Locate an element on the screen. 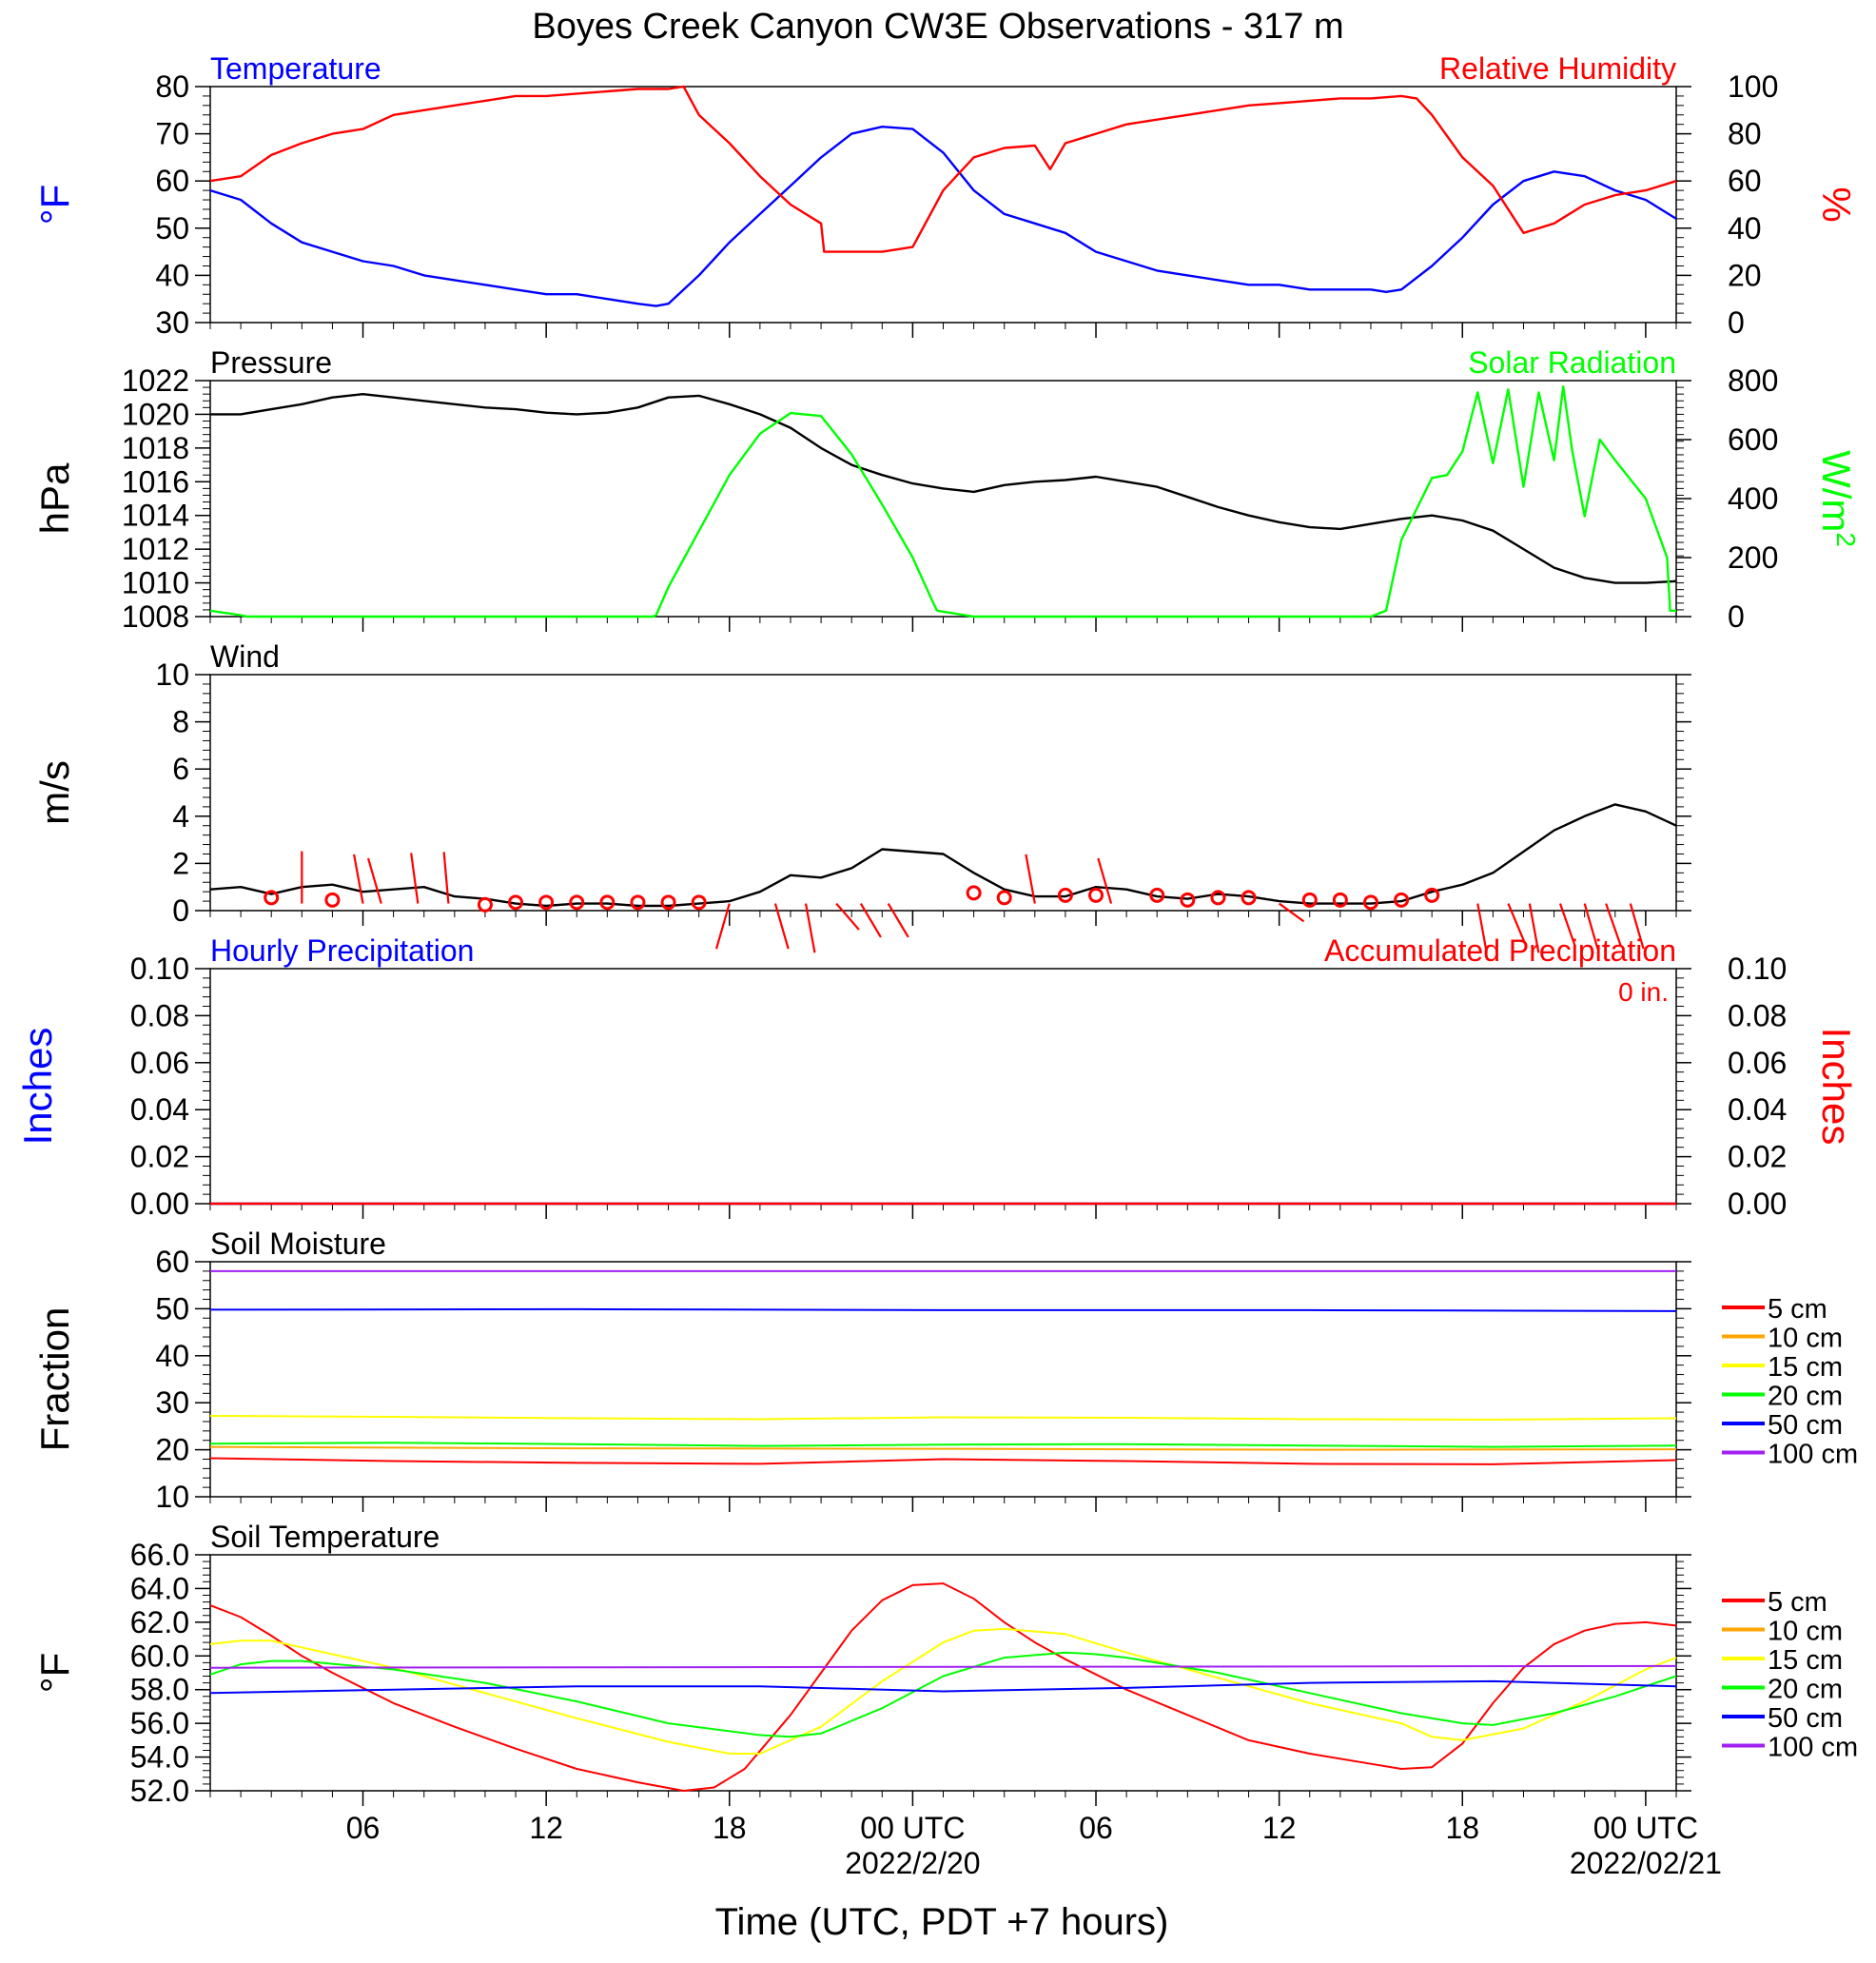 The height and width of the screenshot is (1963, 1876). series-5-cm is located at coordinates (943, 1461).